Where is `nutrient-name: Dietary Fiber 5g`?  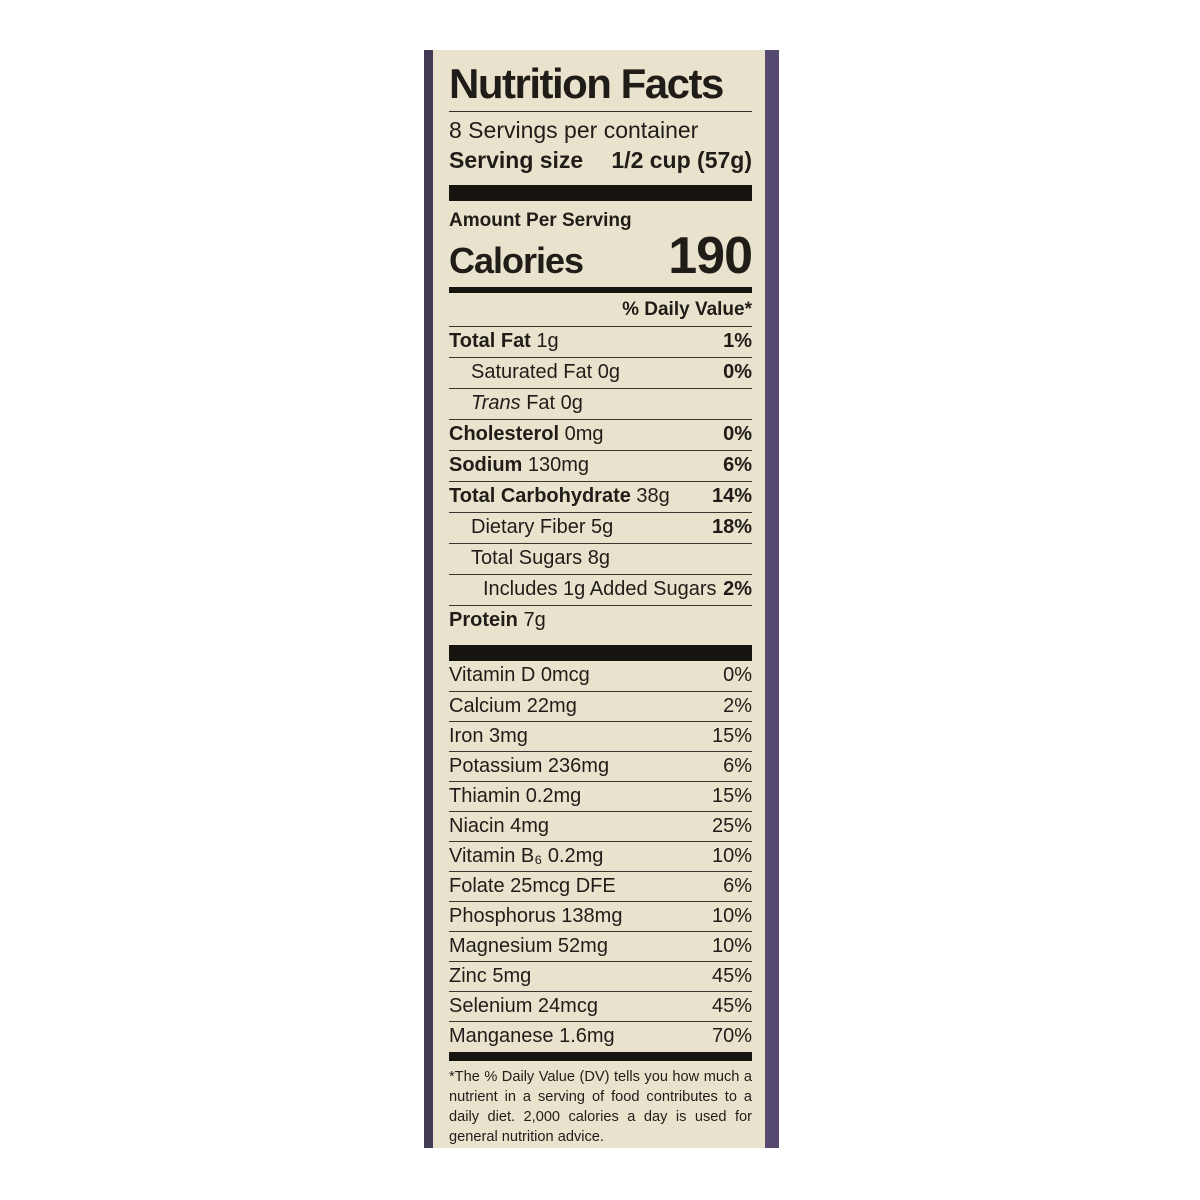
nutrient-name: Dietary Fiber 5g is located at coordinates (542, 527).